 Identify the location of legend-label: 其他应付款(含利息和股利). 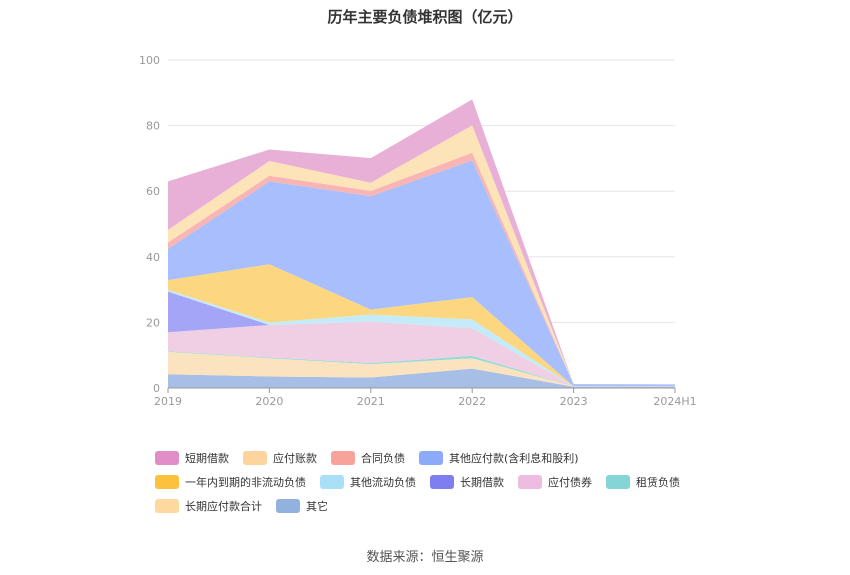
(514, 458).